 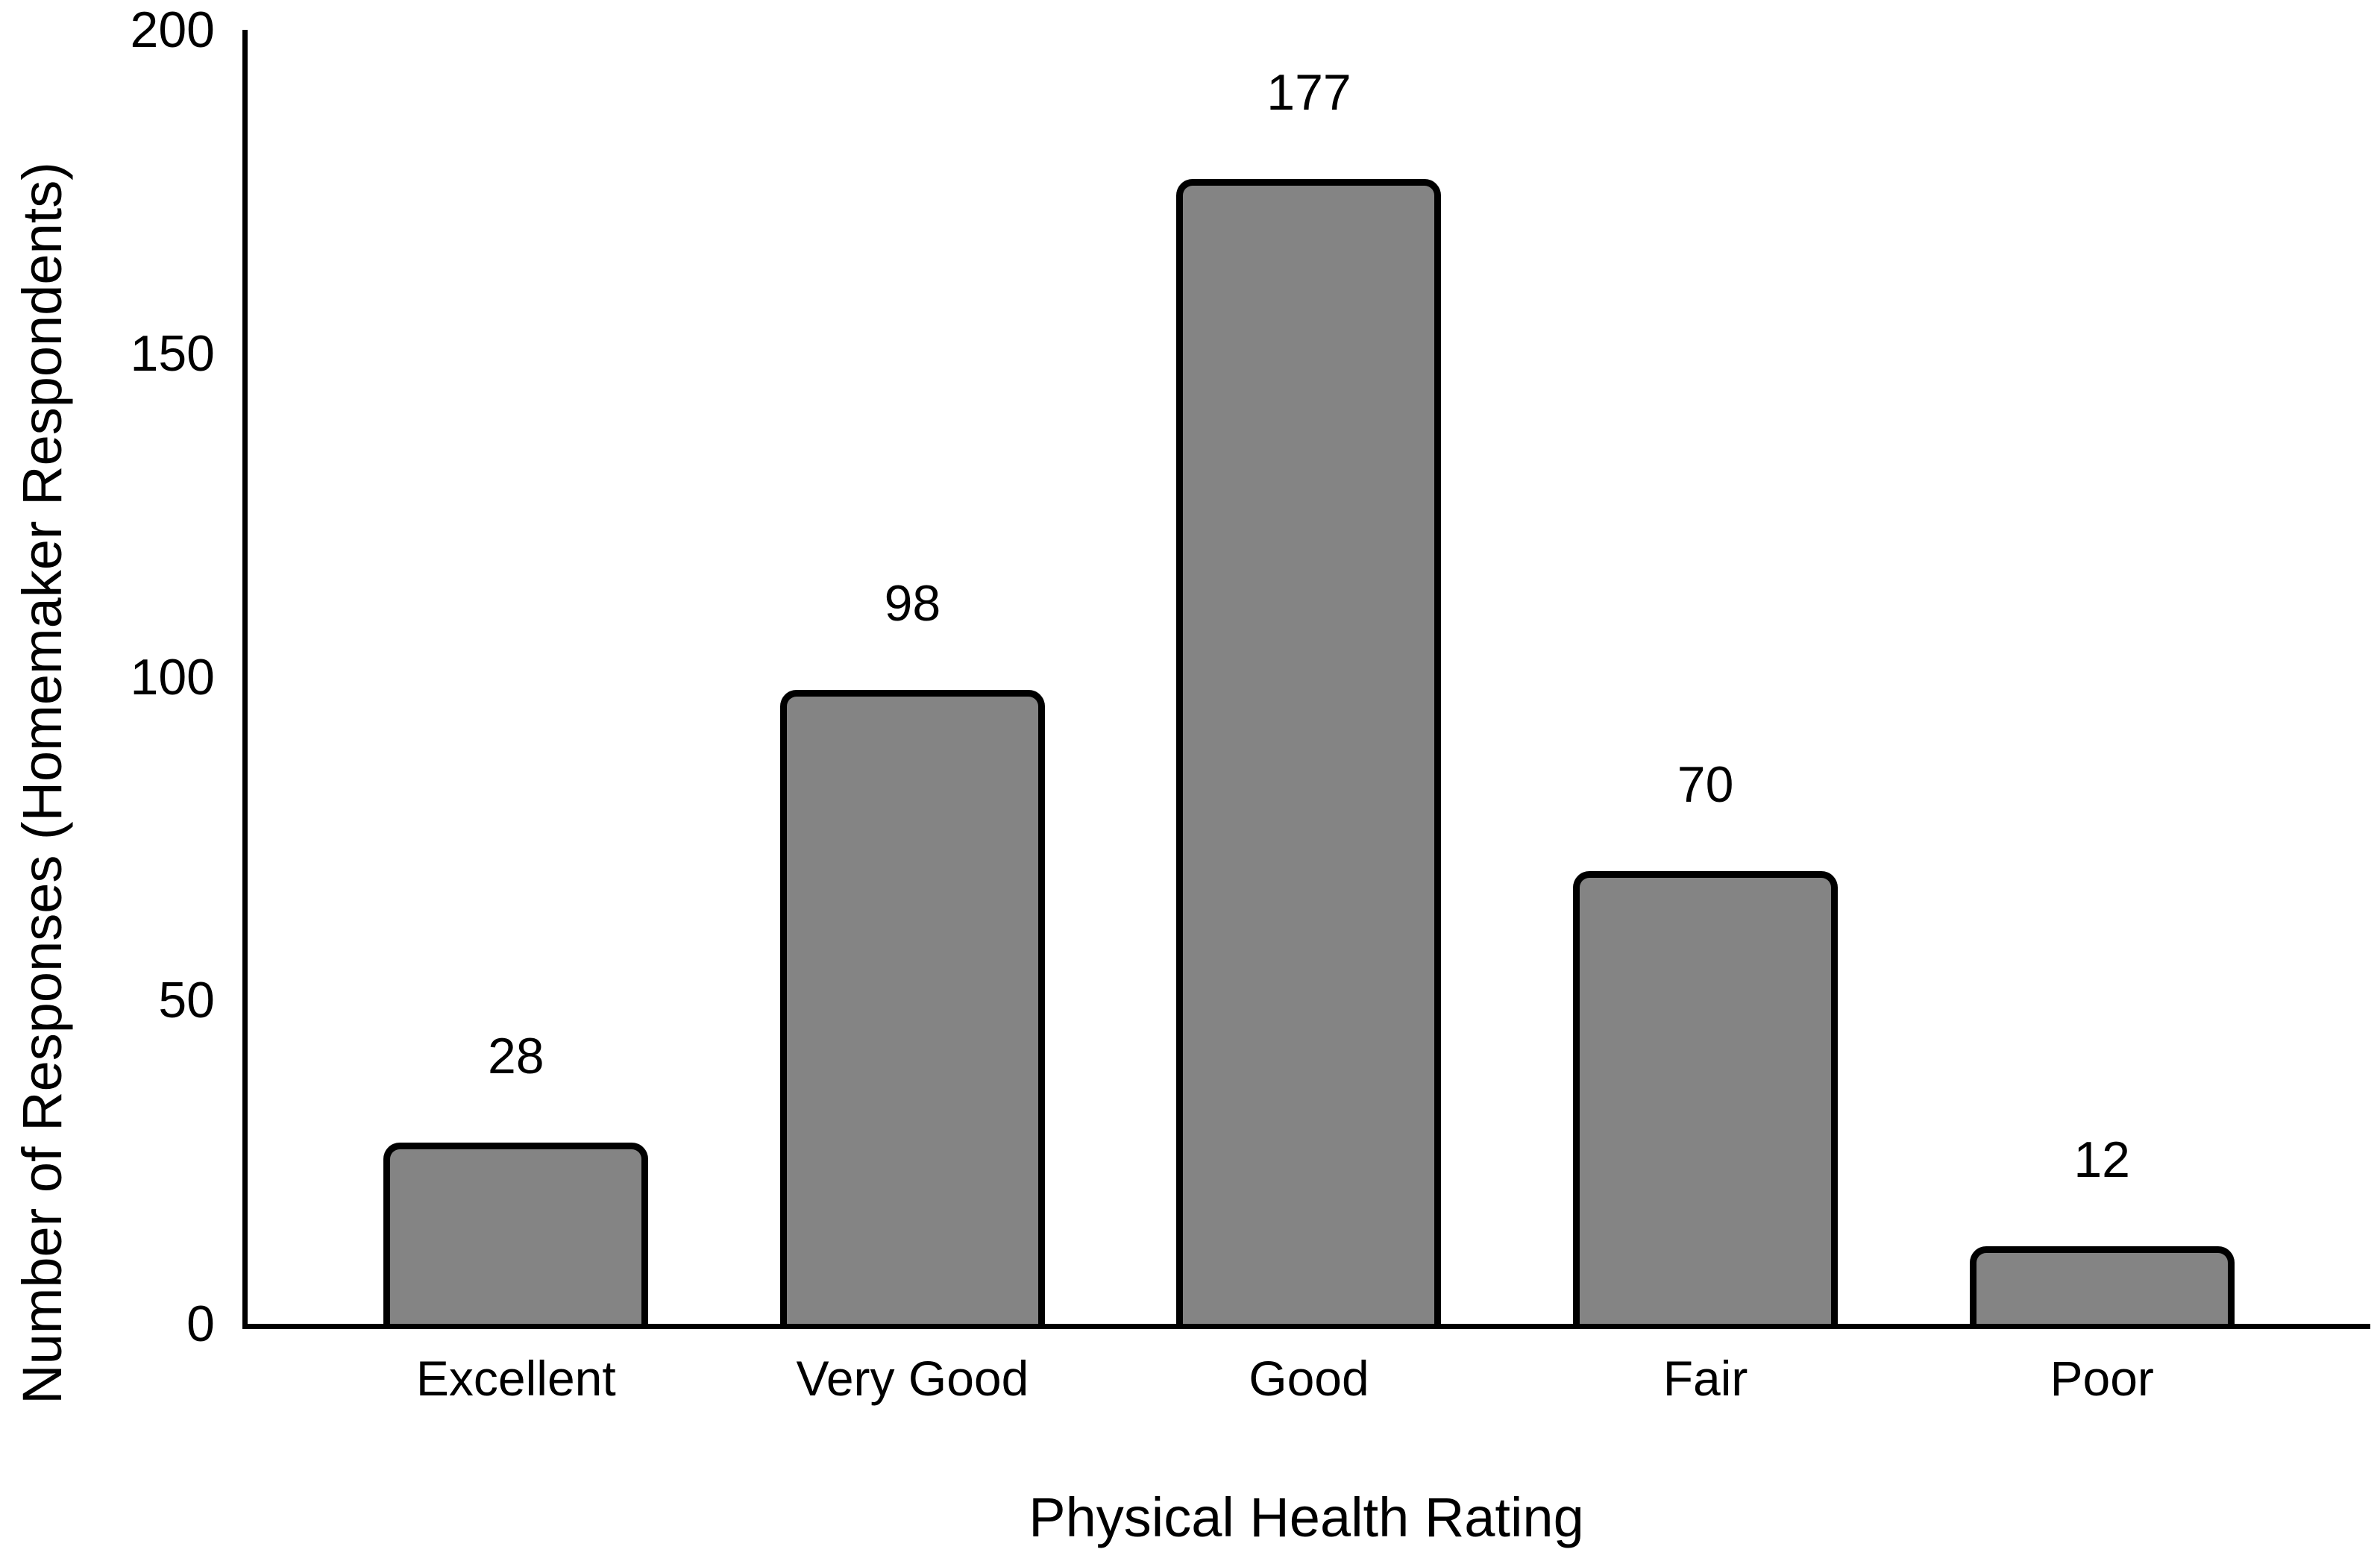 What do you see at coordinates (1309, 1378) in the screenshot?
I see `x-category-label: Good` at bounding box center [1309, 1378].